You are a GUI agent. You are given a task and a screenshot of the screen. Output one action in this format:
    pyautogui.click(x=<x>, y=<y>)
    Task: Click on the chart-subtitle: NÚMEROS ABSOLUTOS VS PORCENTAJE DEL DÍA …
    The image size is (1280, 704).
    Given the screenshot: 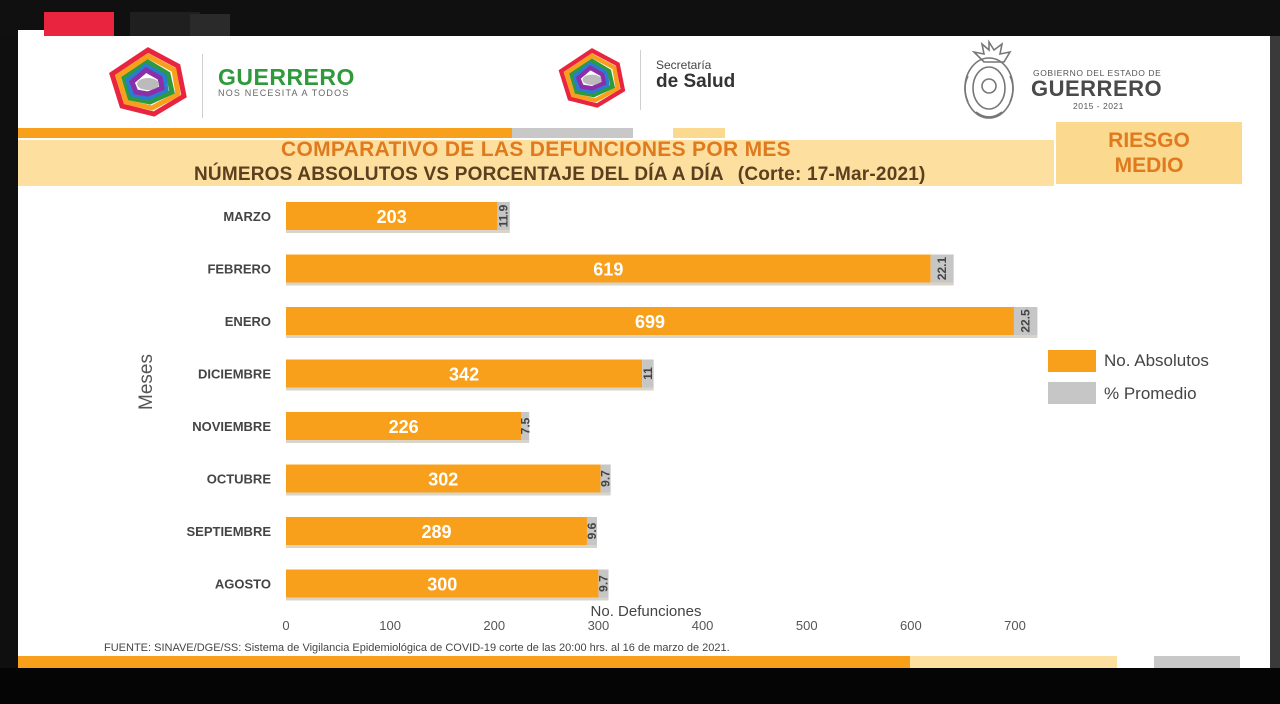 What is the action you would take?
    pyautogui.click(x=560, y=175)
    